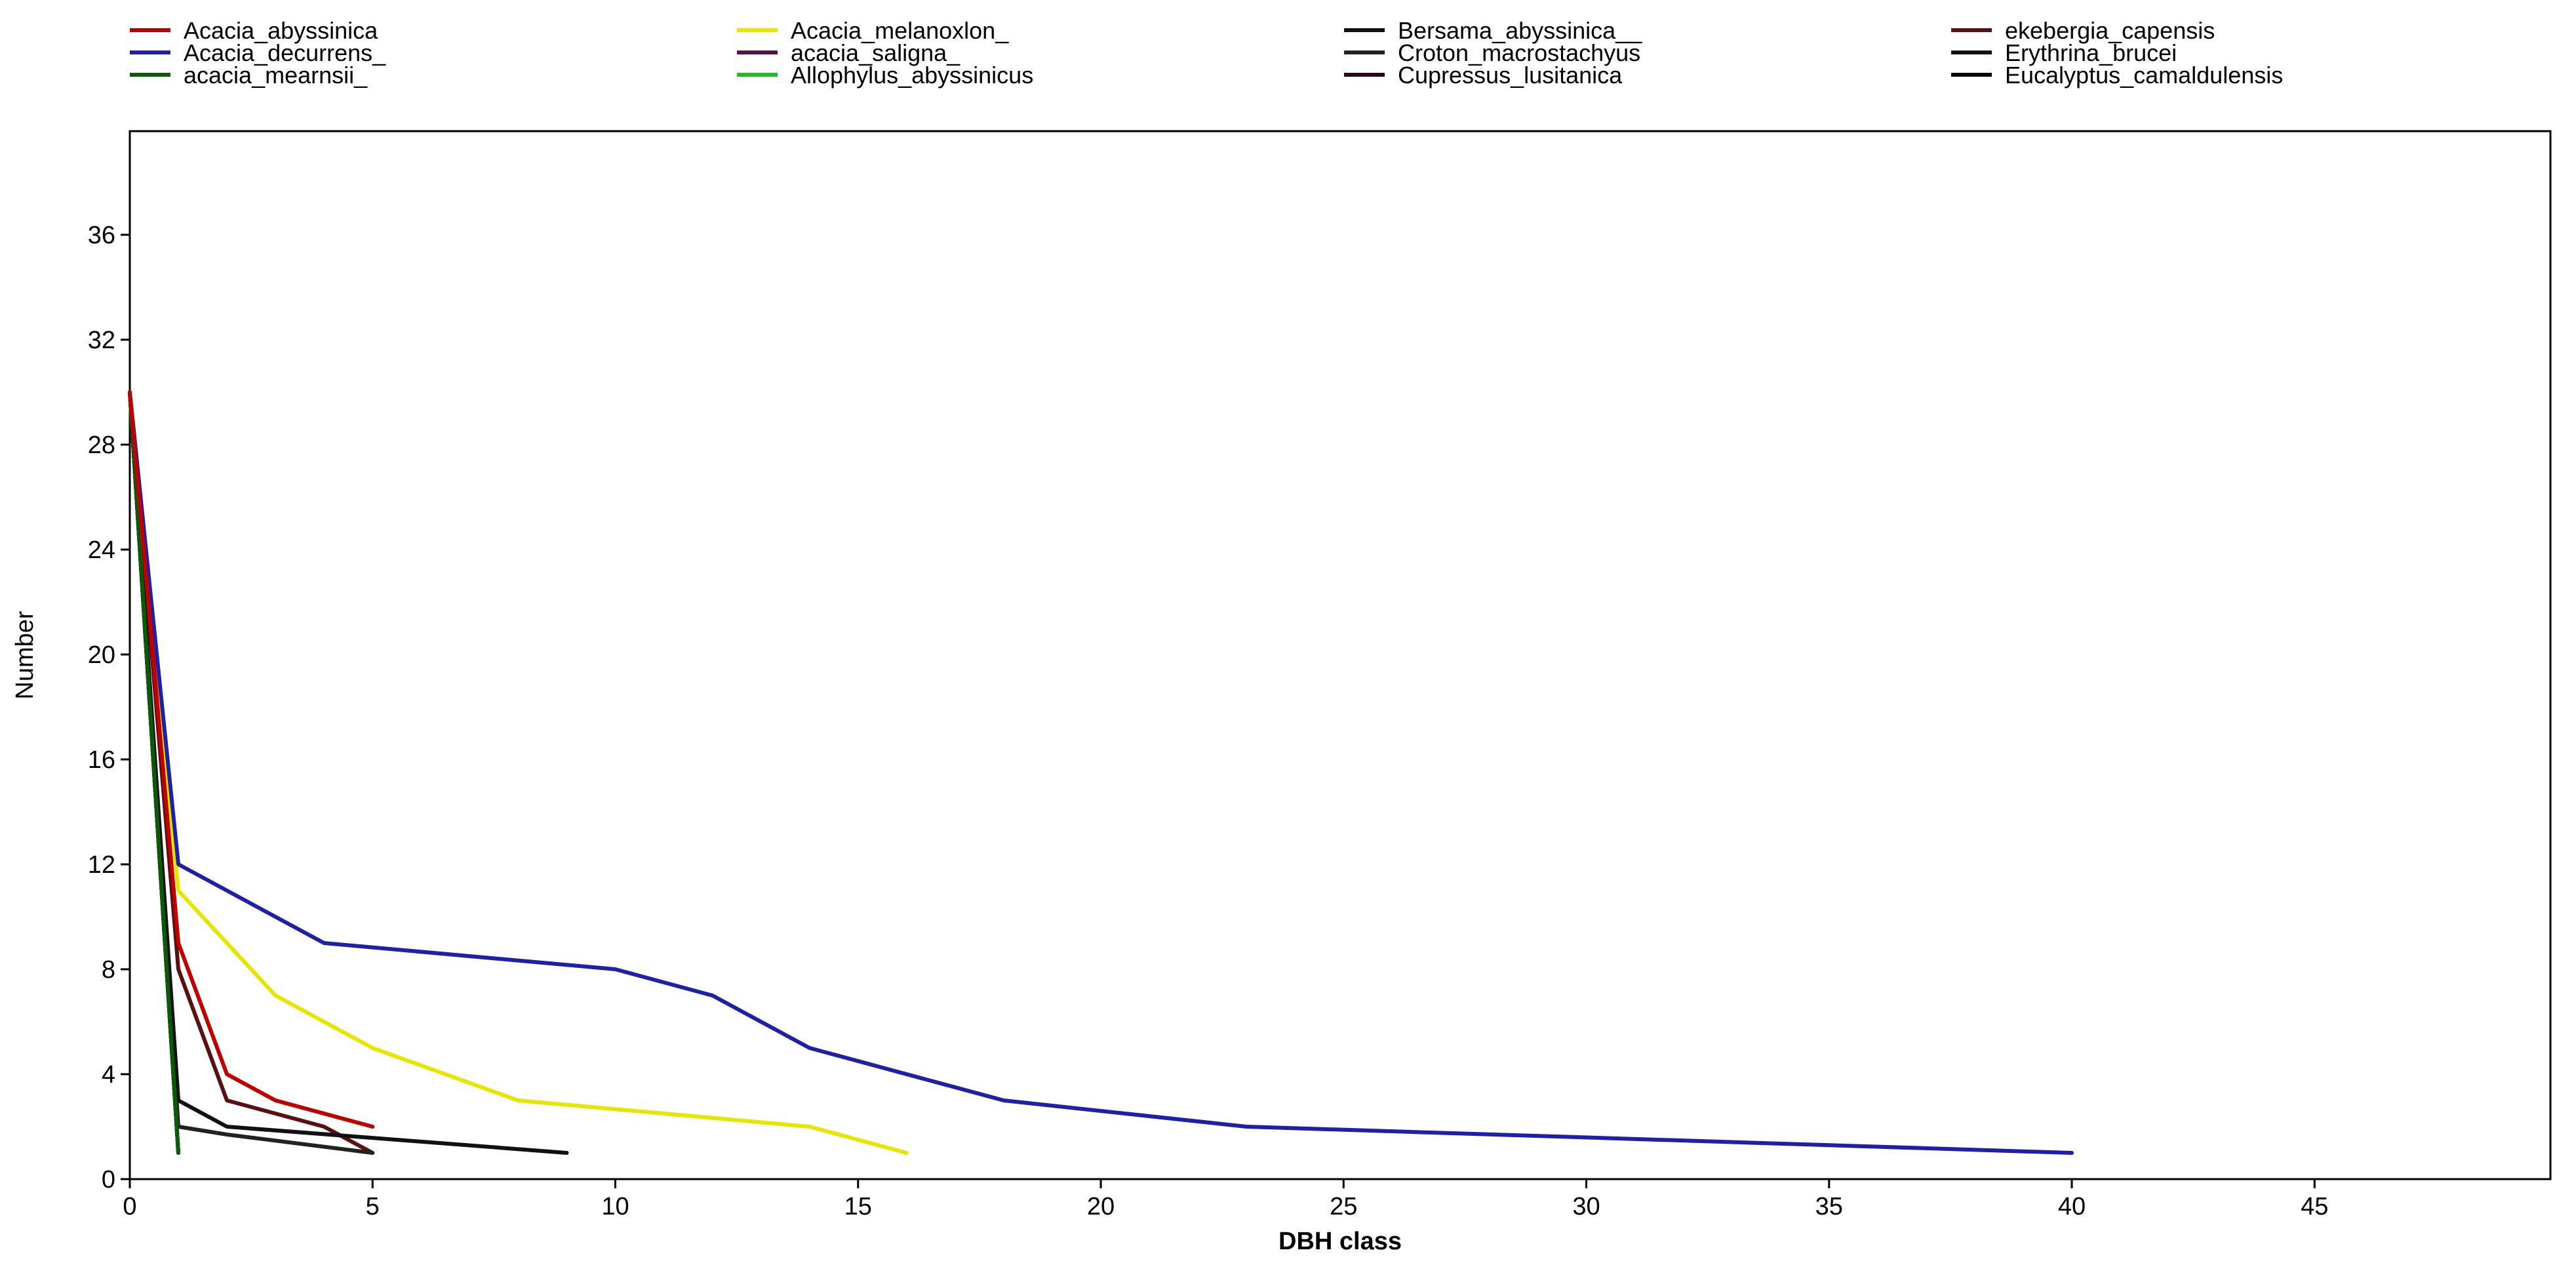  What do you see at coordinates (373, 1207) in the screenshot?
I see `x-tick-label: 5` at bounding box center [373, 1207].